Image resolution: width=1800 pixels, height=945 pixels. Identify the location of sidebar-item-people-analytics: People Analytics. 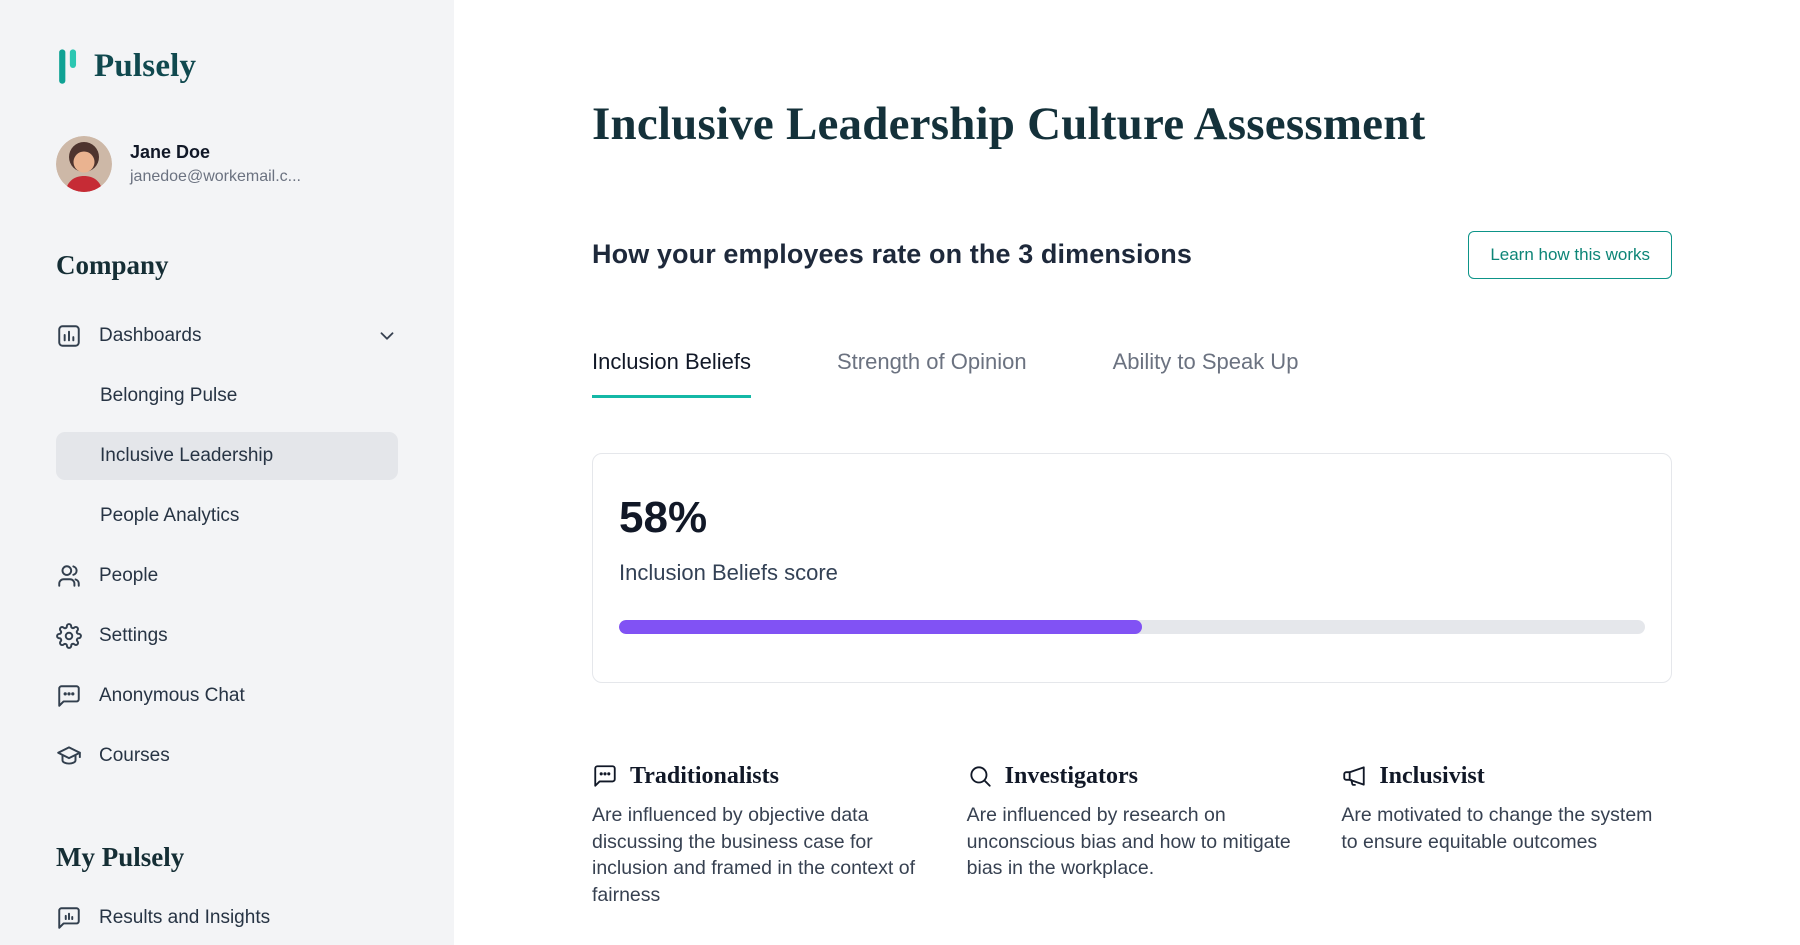
(227, 516).